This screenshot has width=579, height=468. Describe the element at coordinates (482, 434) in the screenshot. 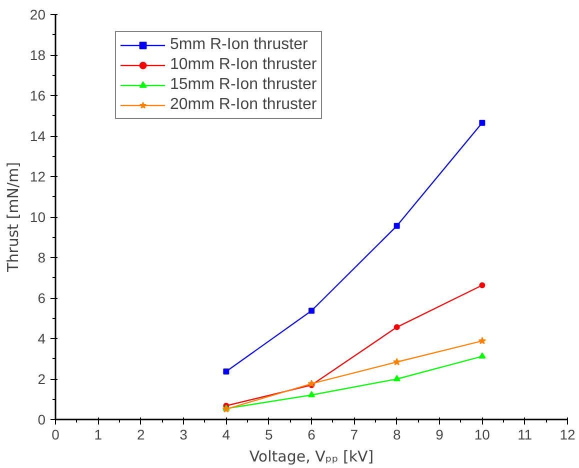

I see `x-tick-label: 10` at that location.